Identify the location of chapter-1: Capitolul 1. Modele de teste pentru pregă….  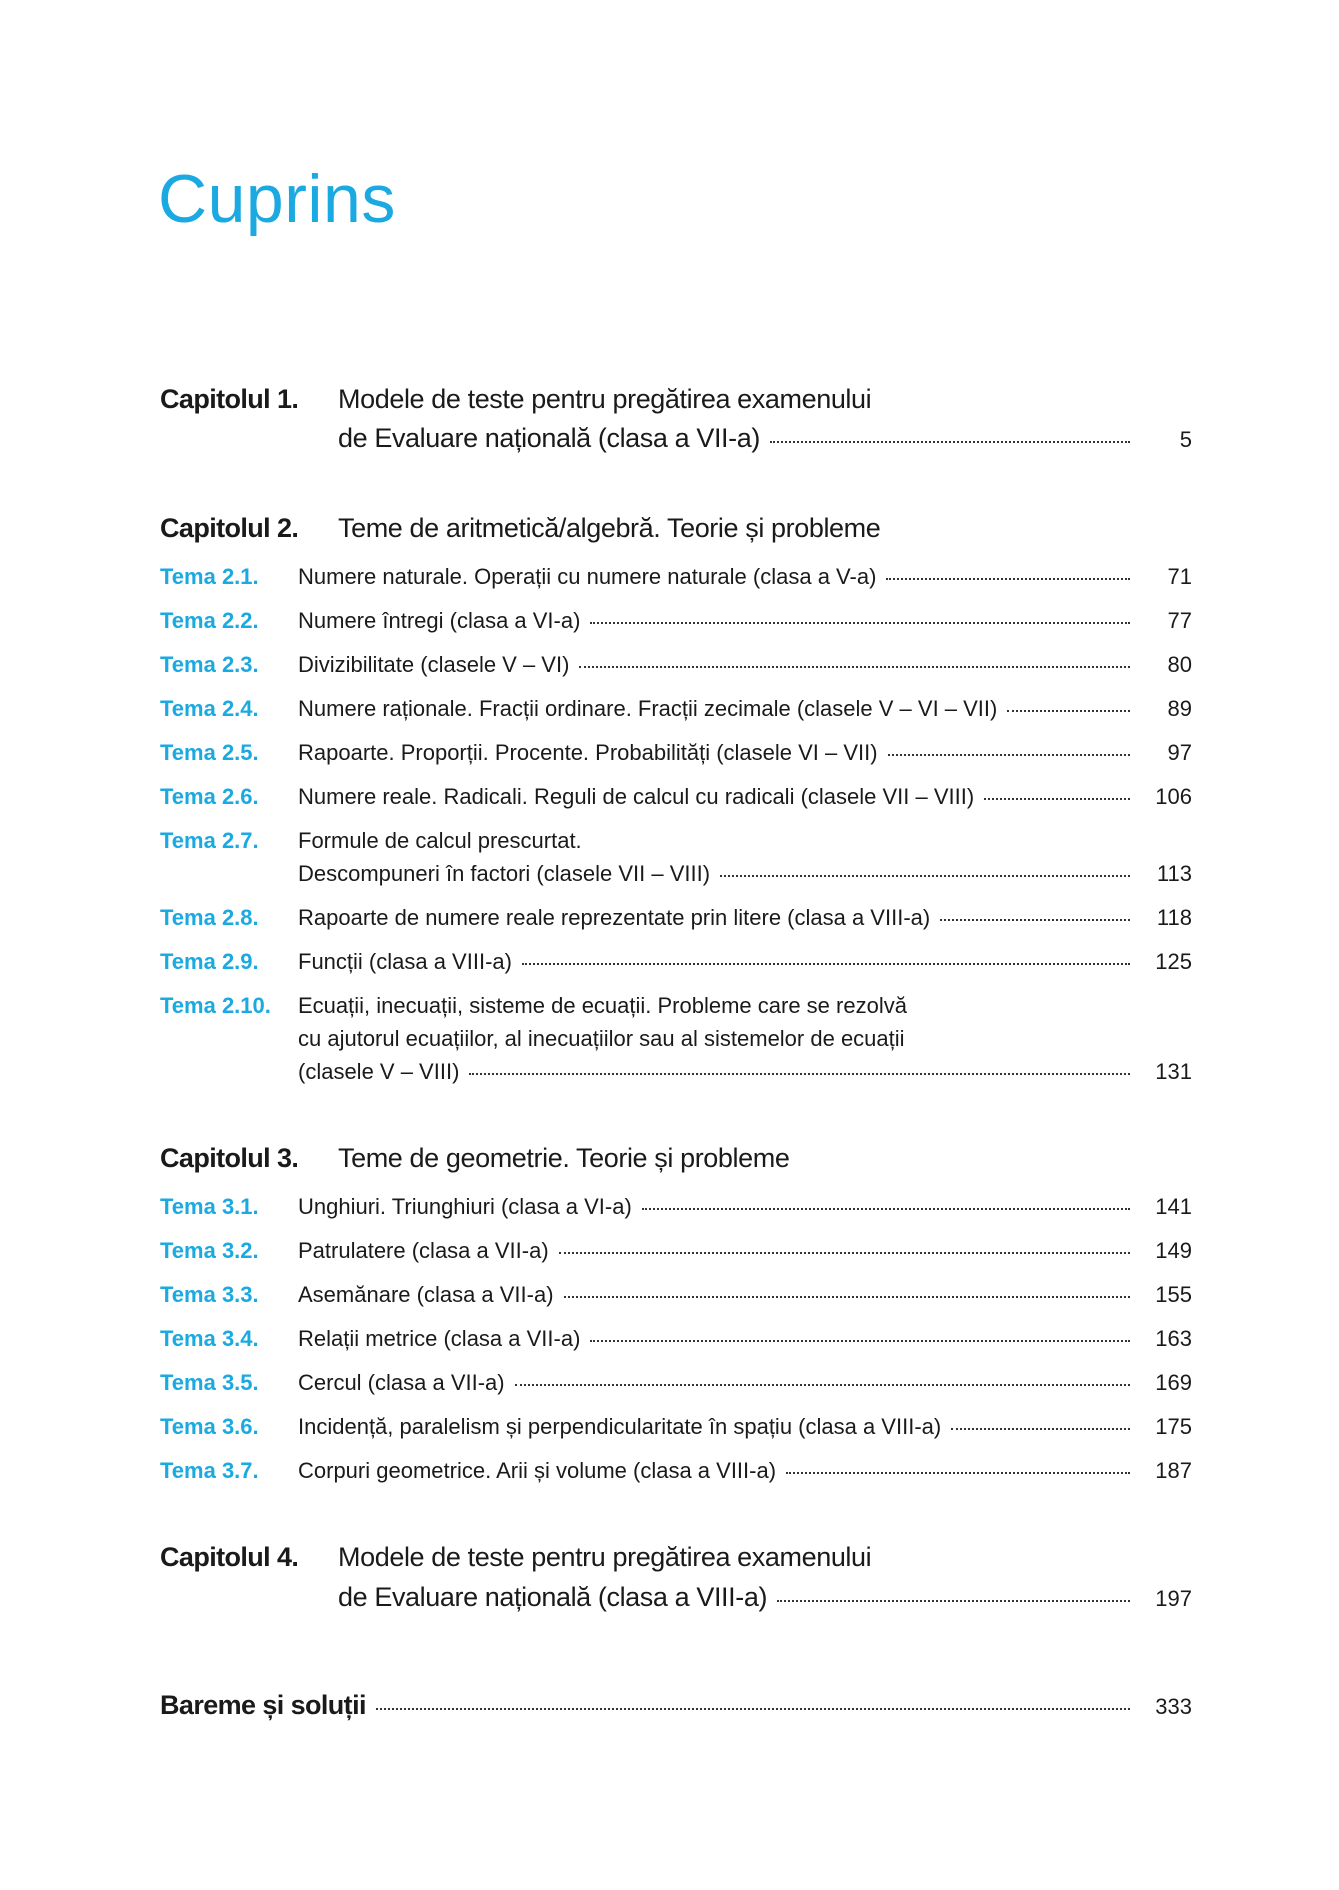
(676, 399).